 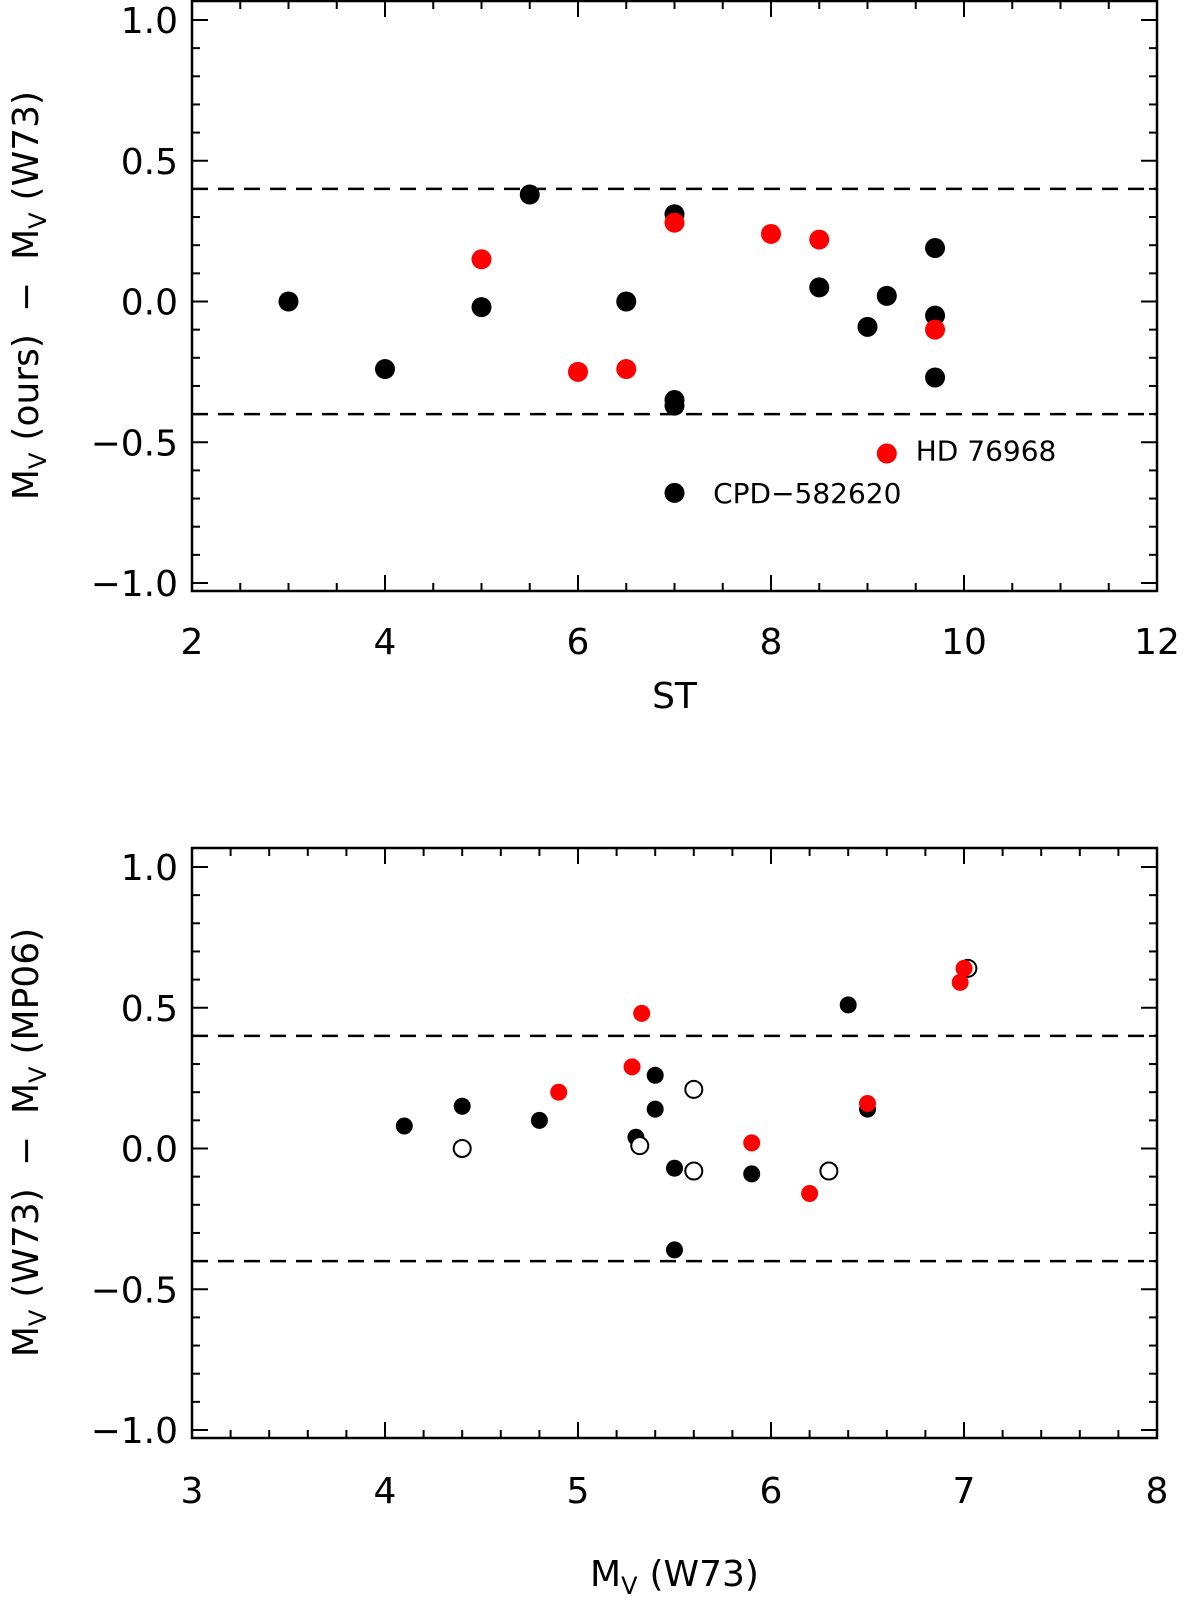 I want to click on bottom-x-tick-label: 6, so click(x=771, y=1491).